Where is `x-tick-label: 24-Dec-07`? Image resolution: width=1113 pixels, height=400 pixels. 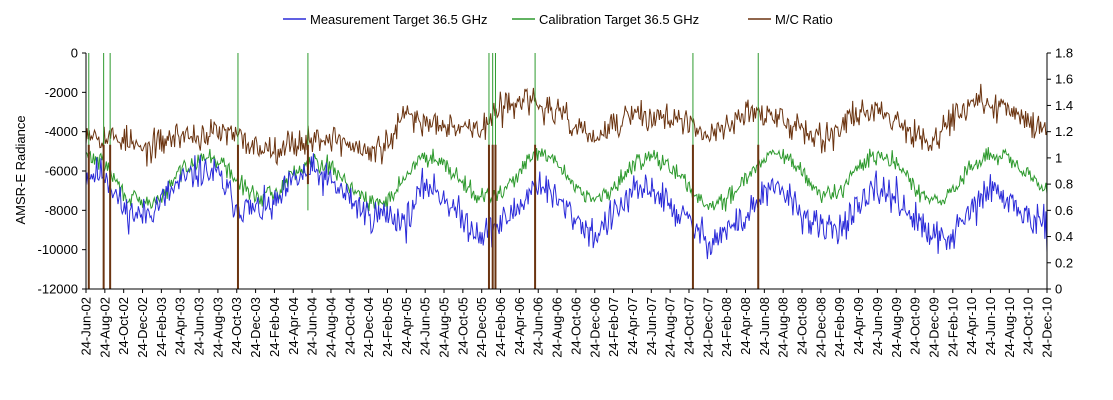 x-tick-label: 24-Dec-07 is located at coordinates (707, 327).